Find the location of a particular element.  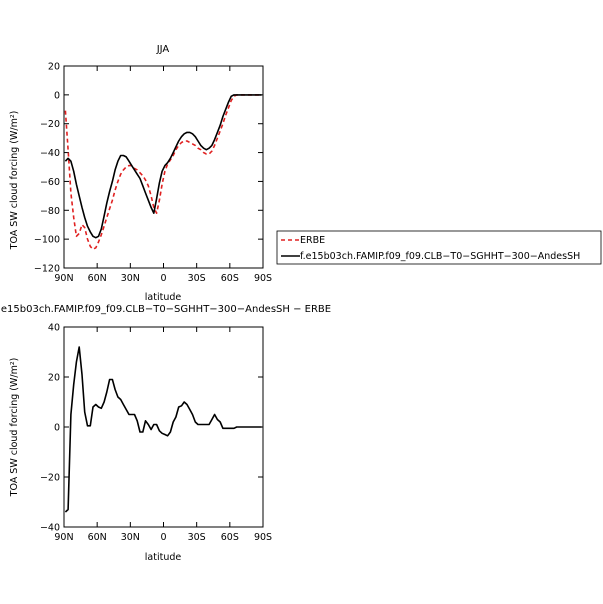

y-tick-label: −120 is located at coordinates (47, 269).